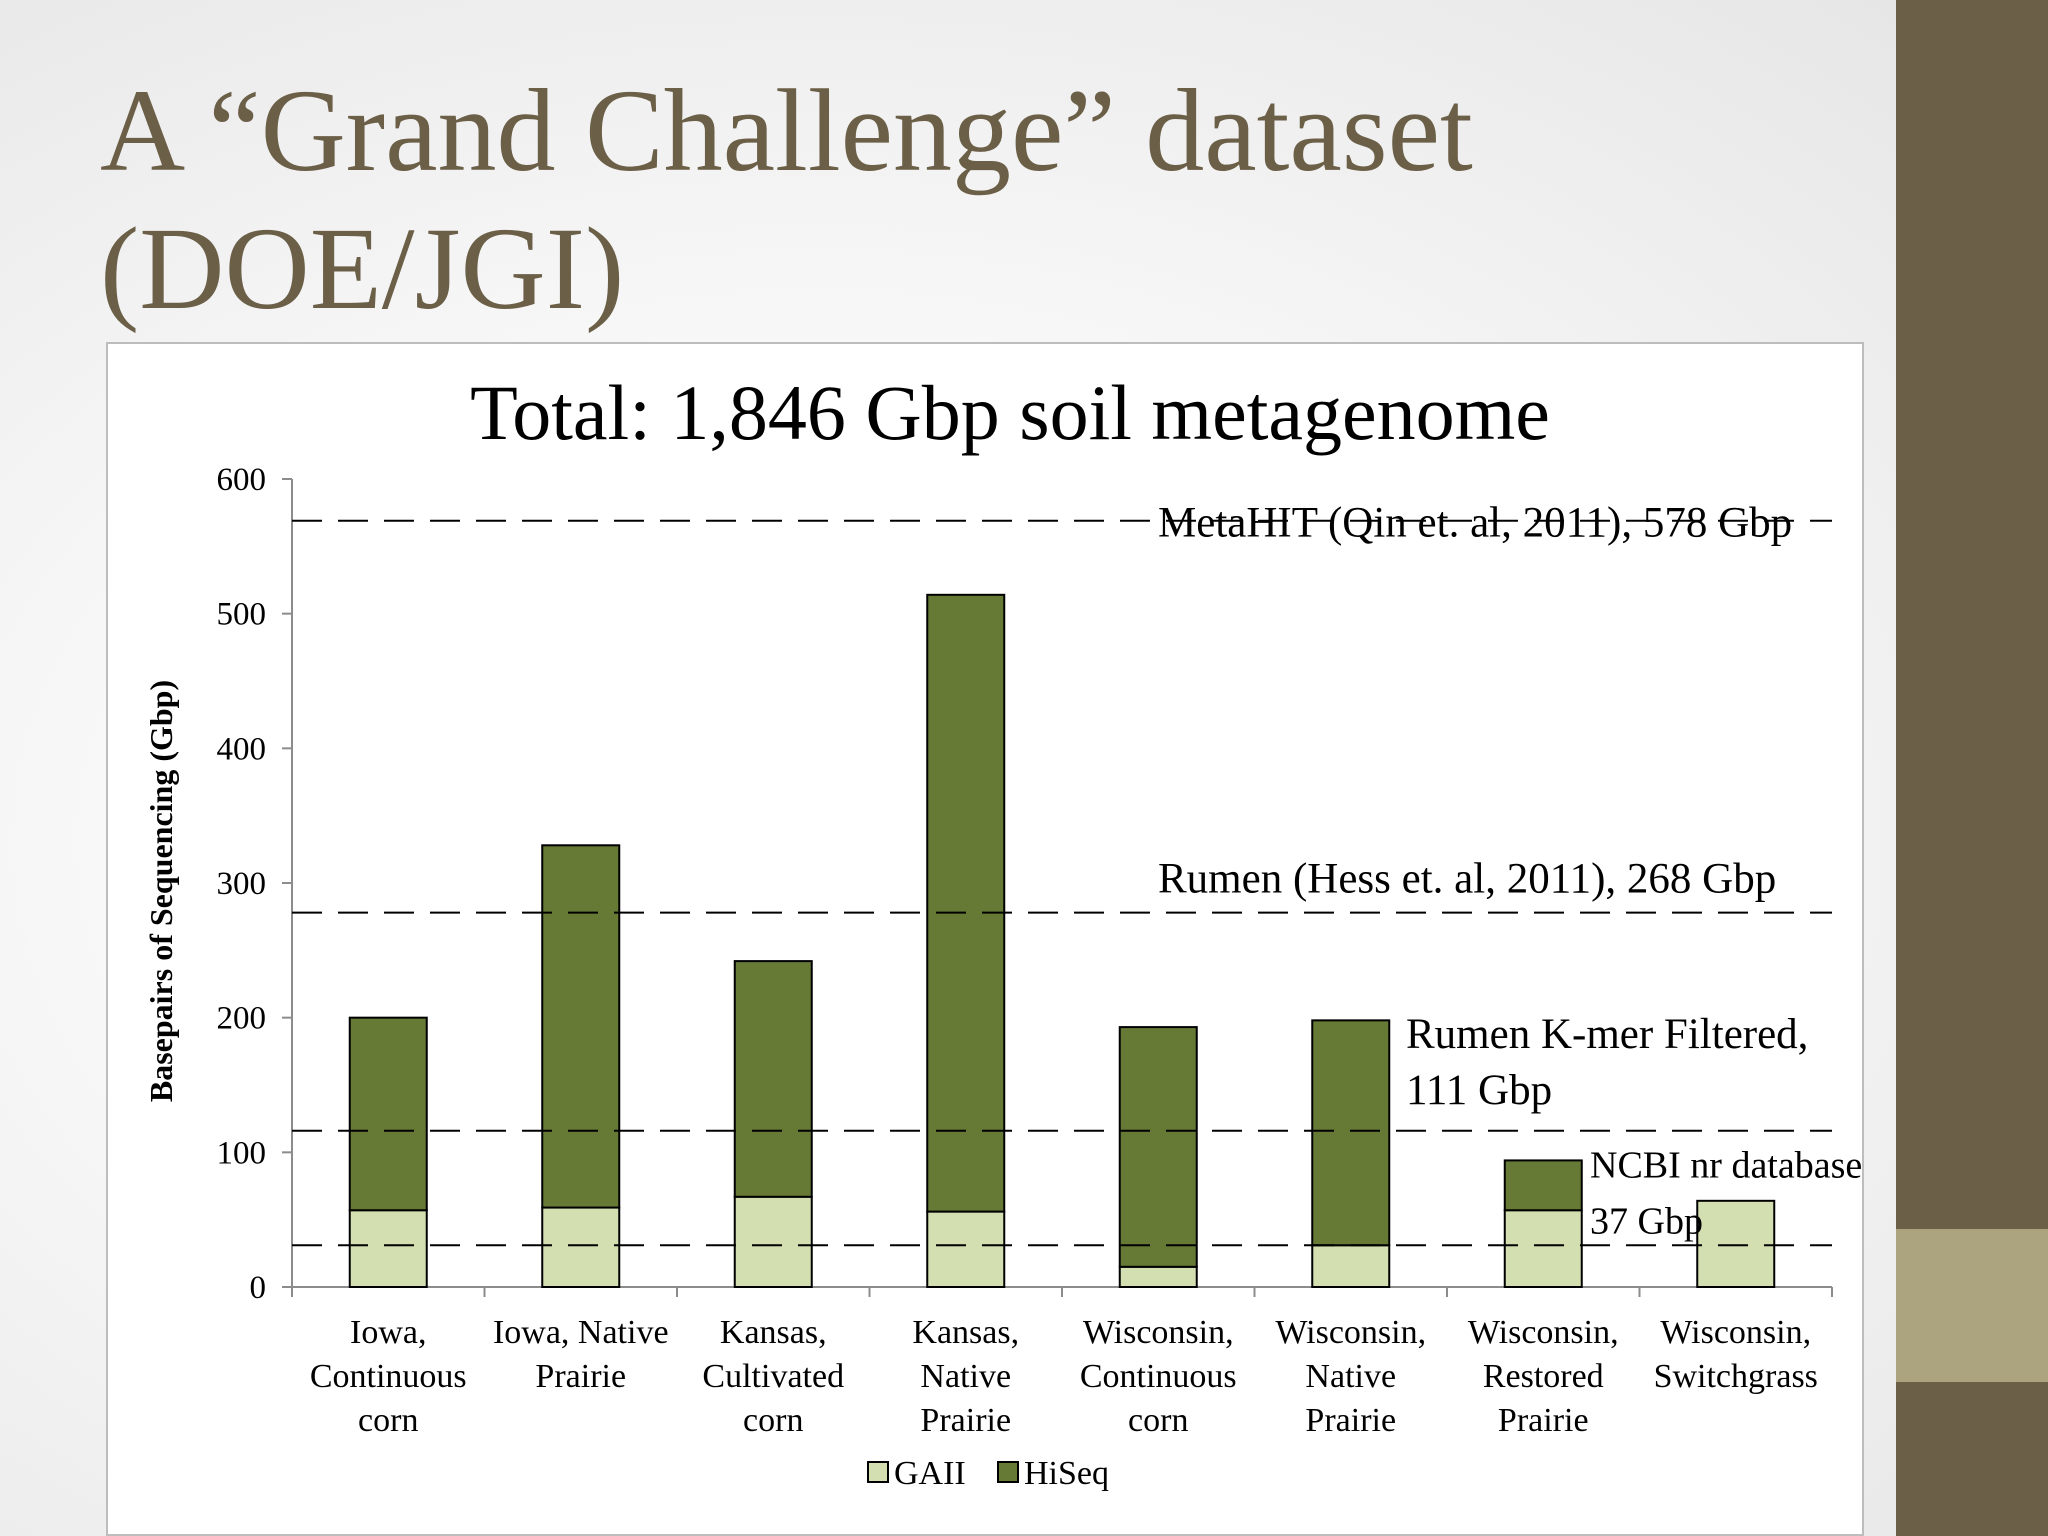 The height and width of the screenshot is (1536, 2048). I want to click on legend-swatch-gaii, so click(878, 1472).